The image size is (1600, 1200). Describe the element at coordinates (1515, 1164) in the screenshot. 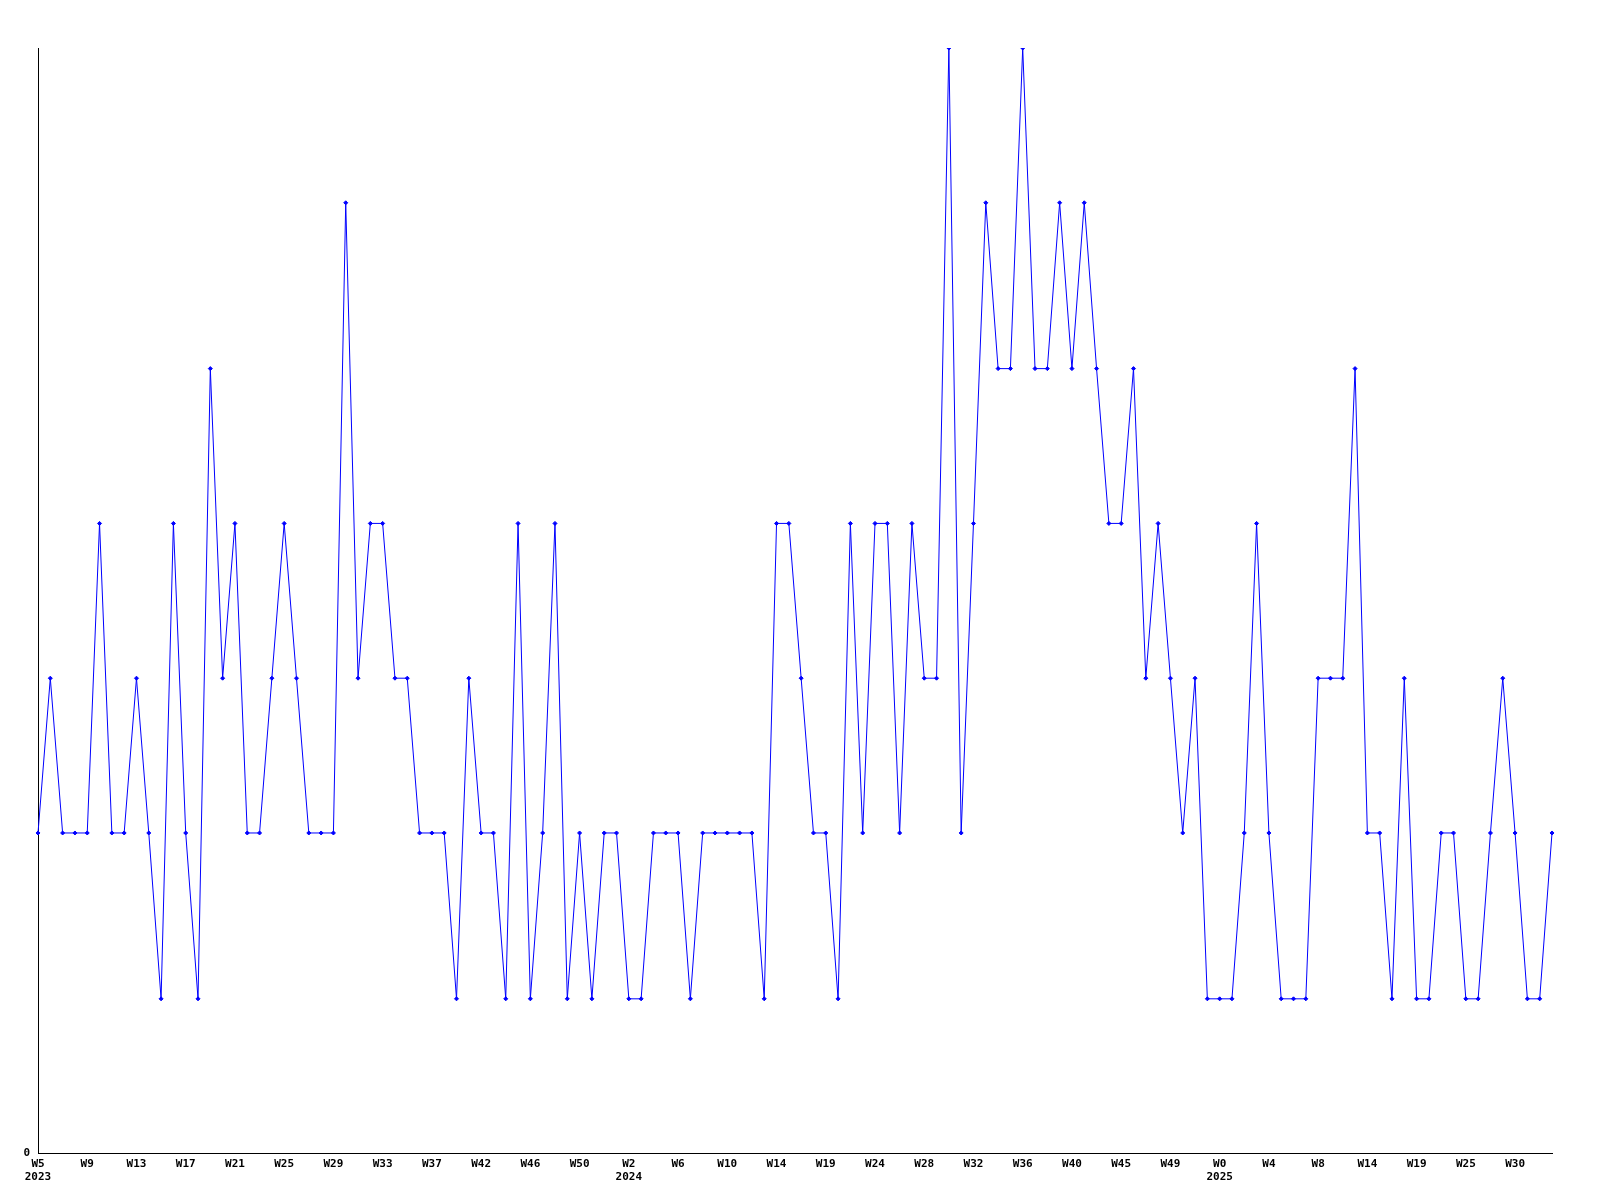

I see `x-tick-label: W30` at that location.